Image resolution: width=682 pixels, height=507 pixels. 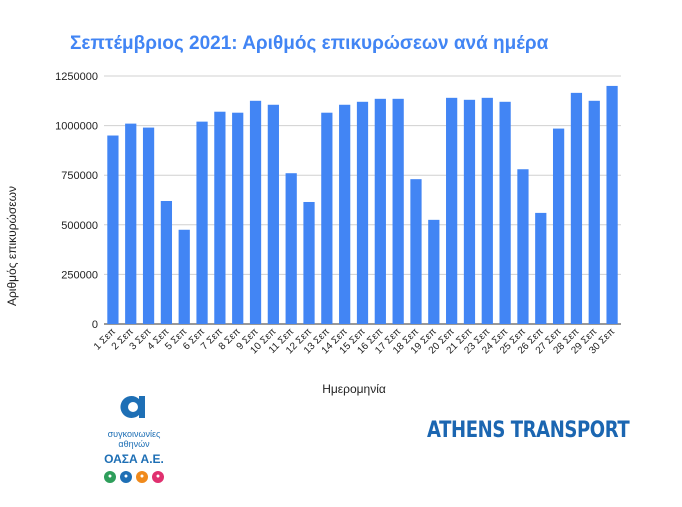 I want to click on metro-icon: ●, so click(x=142, y=477).